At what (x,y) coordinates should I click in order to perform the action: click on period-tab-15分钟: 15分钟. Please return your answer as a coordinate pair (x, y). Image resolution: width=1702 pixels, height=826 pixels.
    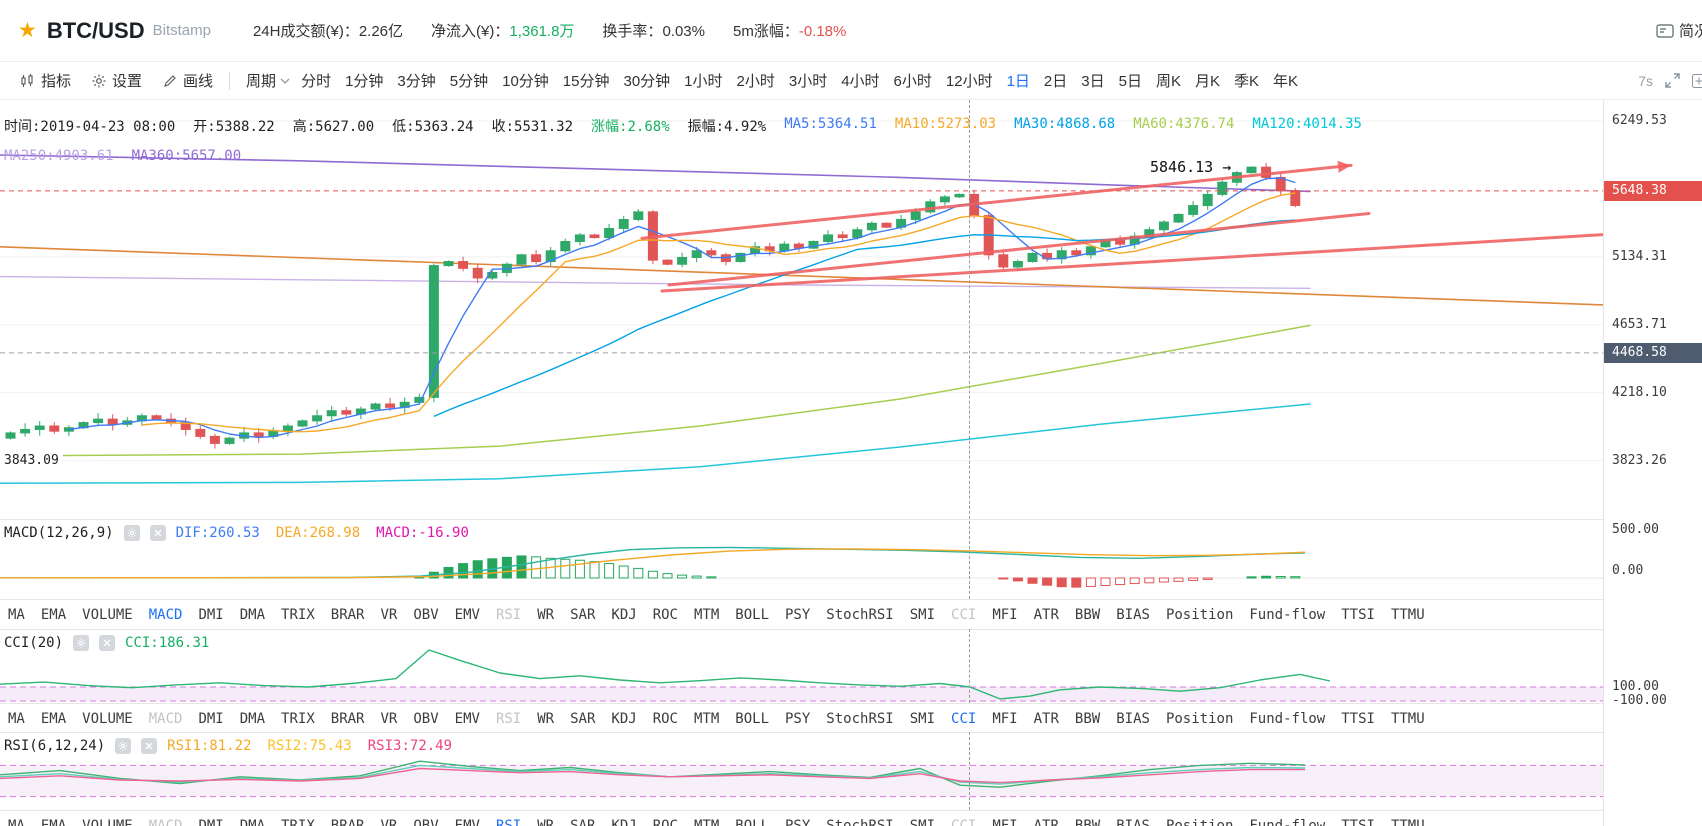
    Looking at the image, I should click on (586, 81).